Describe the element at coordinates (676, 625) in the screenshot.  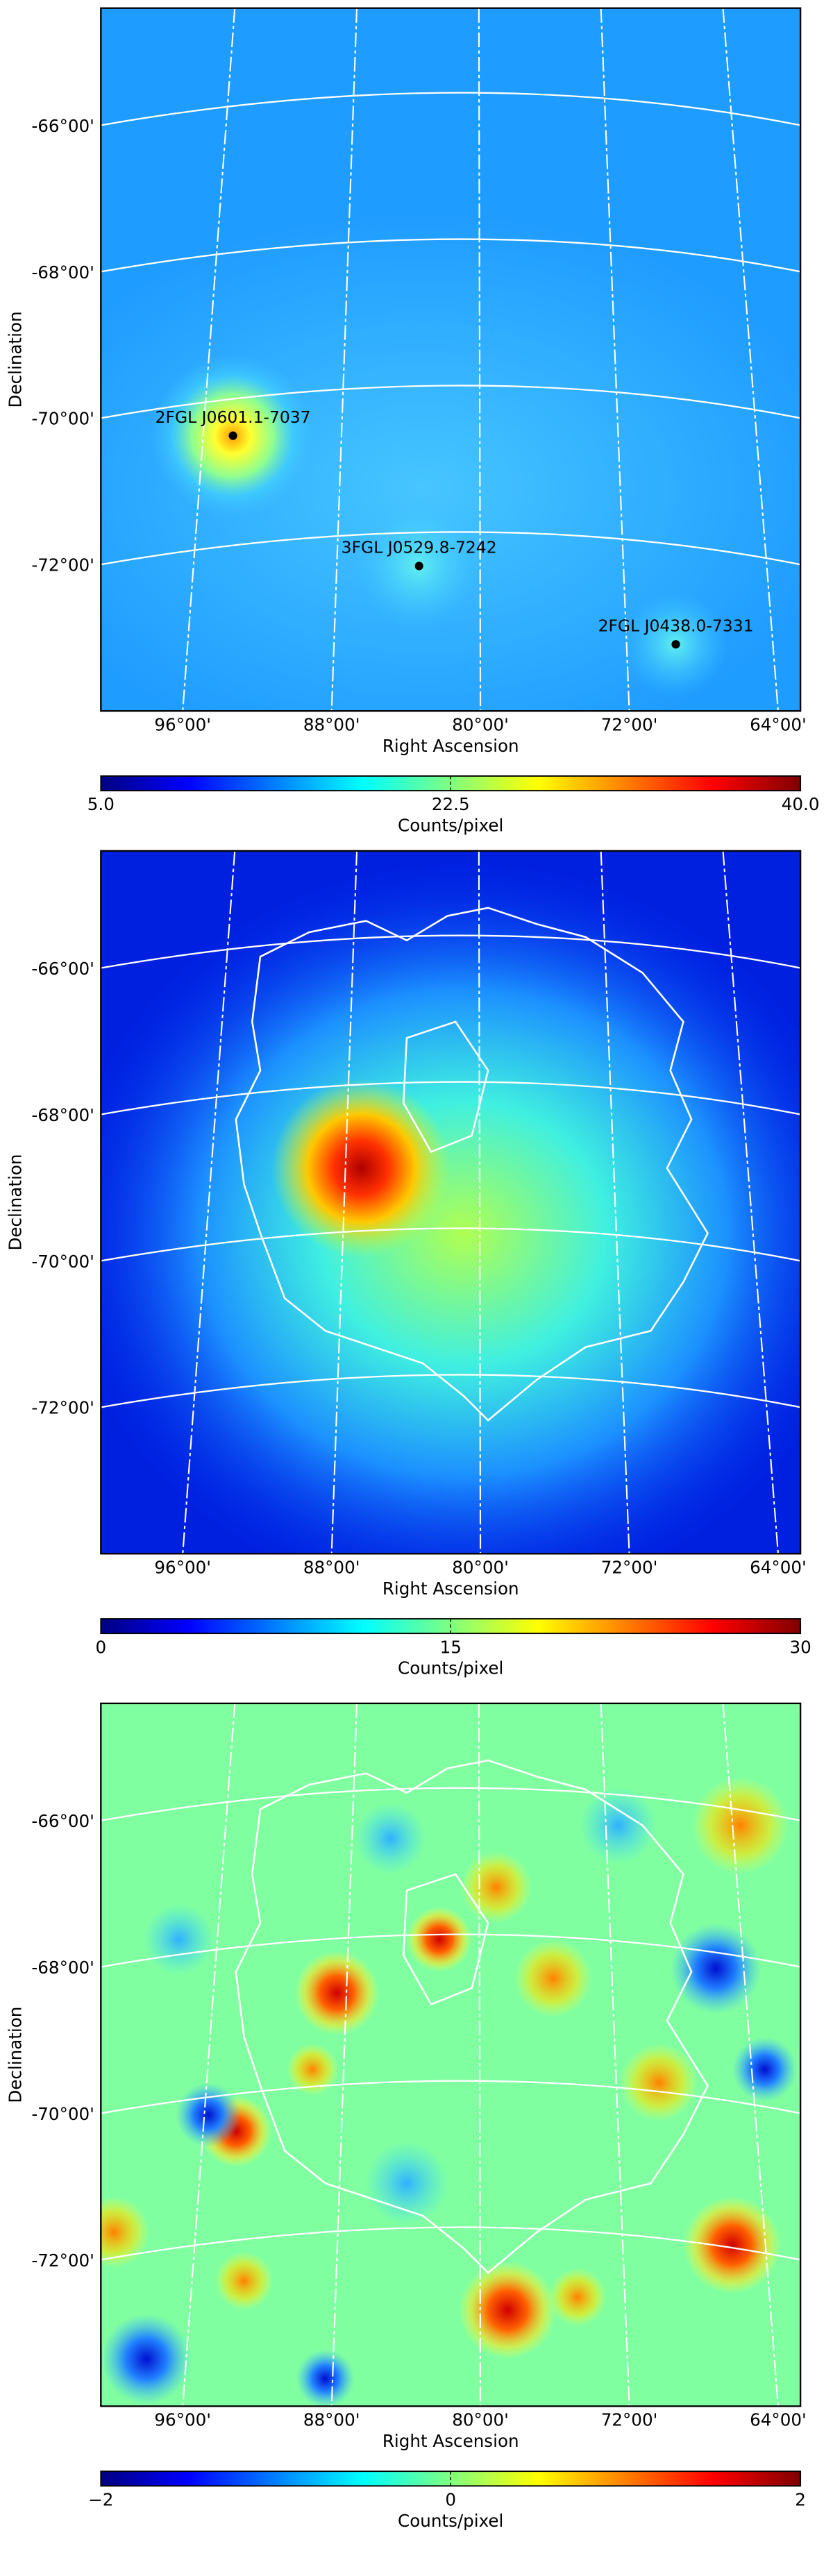
I see `source-label: 2FGL J0438.0-7331` at that location.